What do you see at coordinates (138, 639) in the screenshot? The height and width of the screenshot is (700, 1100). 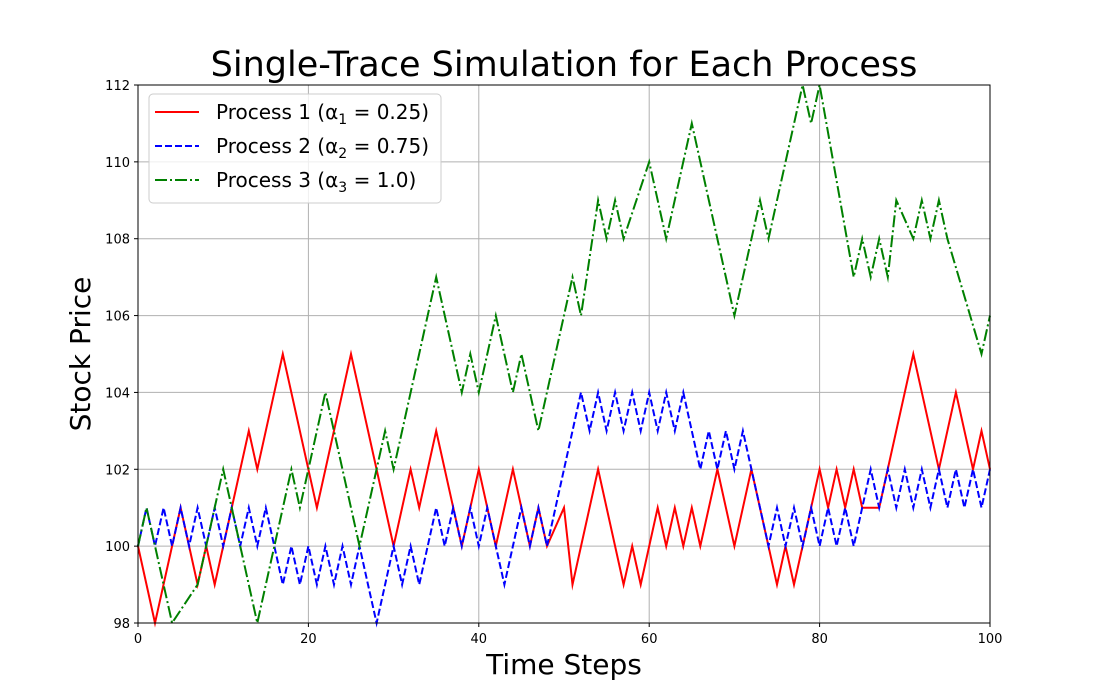 I see `x-tick-label: 0` at bounding box center [138, 639].